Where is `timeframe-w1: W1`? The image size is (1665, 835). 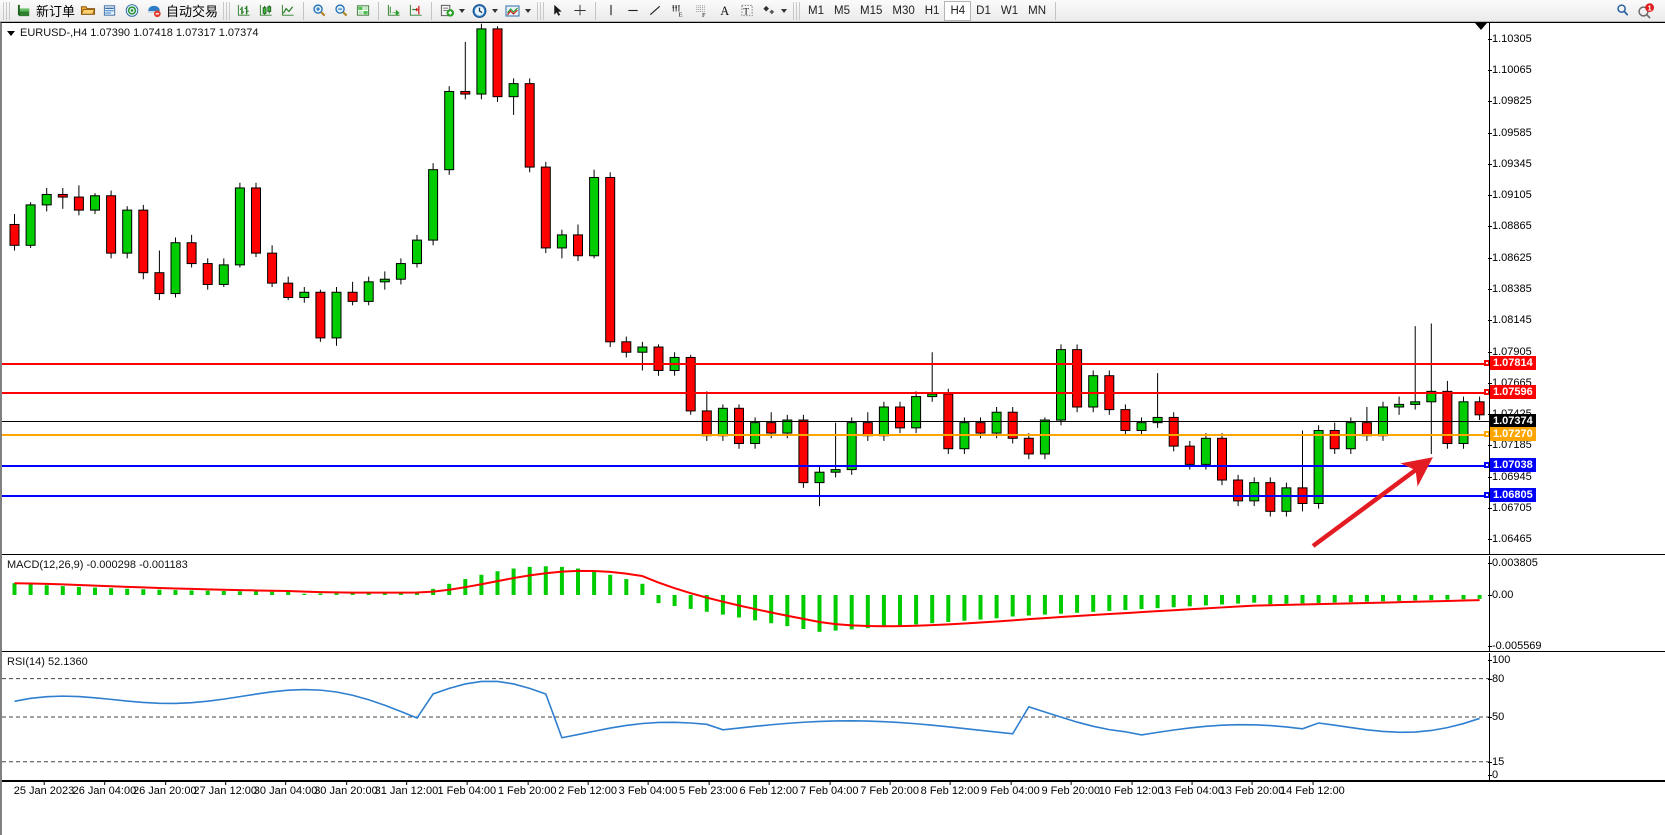
timeframe-w1: W1 is located at coordinates (1009, 10).